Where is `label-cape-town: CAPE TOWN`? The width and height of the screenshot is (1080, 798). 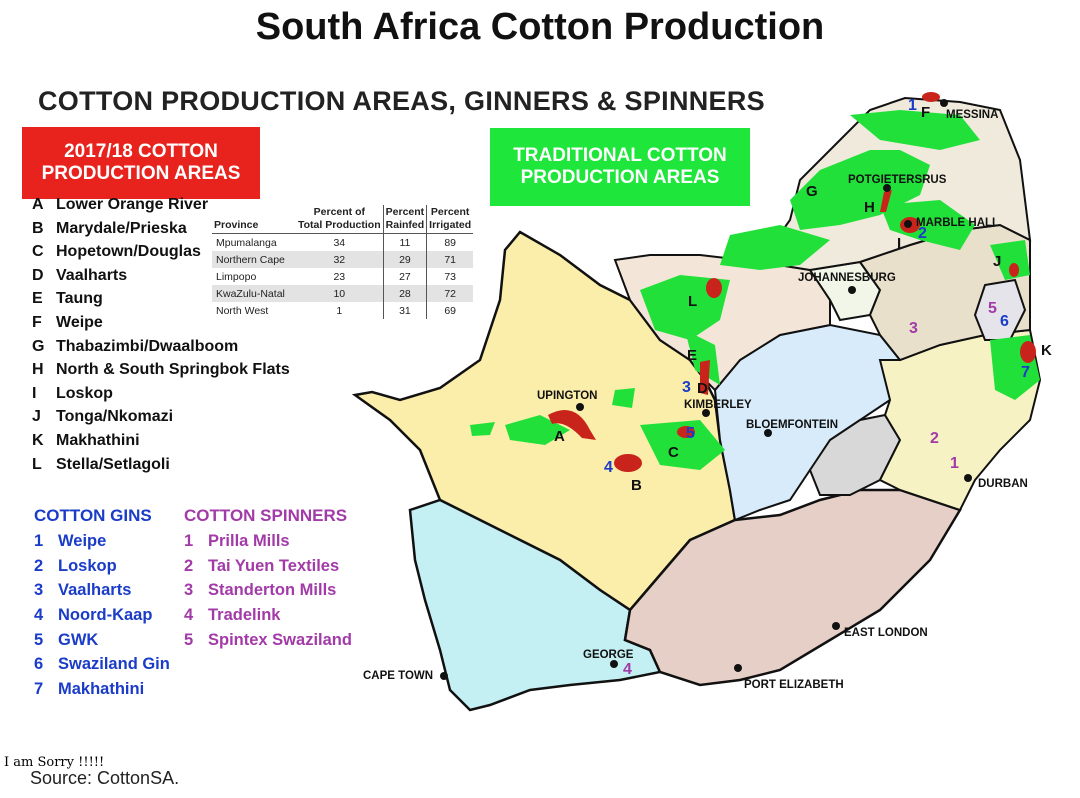 label-cape-town: CAPE TOWN is located at coordinates (398, 676).